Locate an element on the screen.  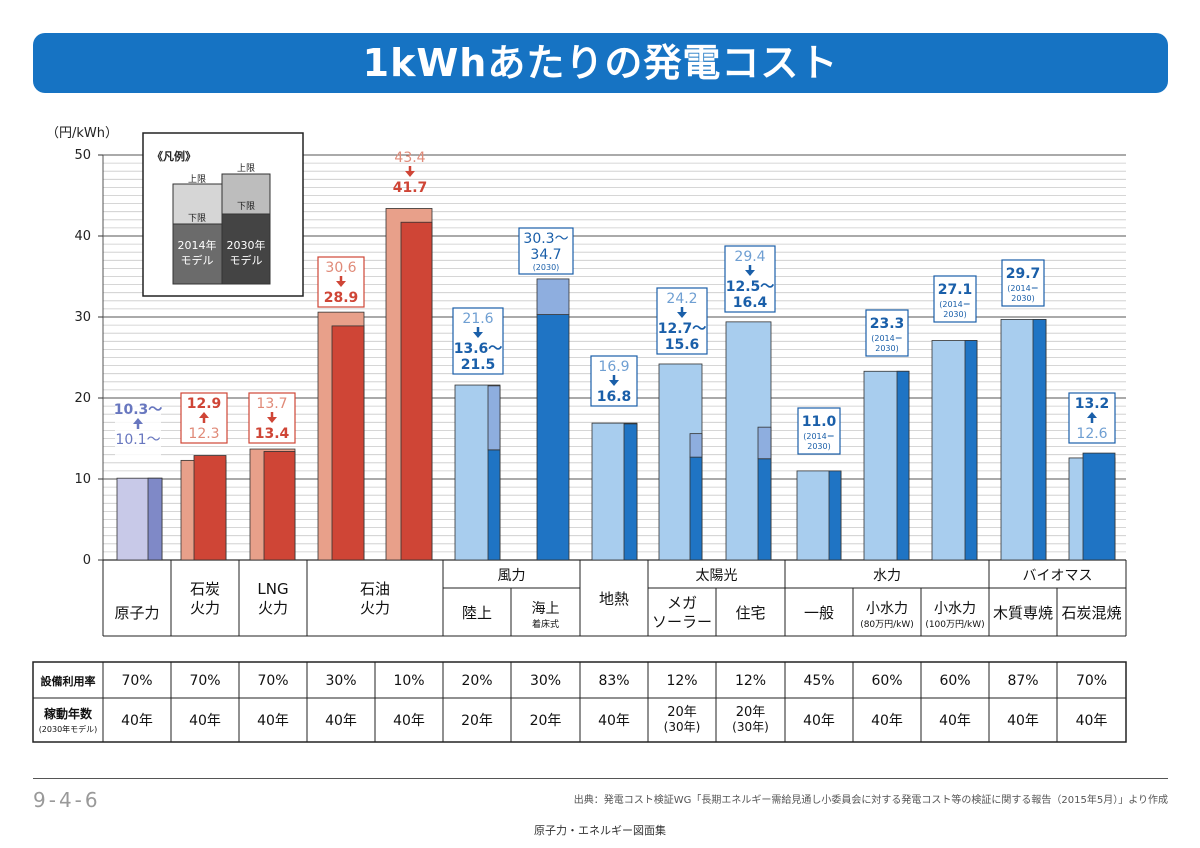
category-group-label: バイオマス is located at coordinates (1058, 576).